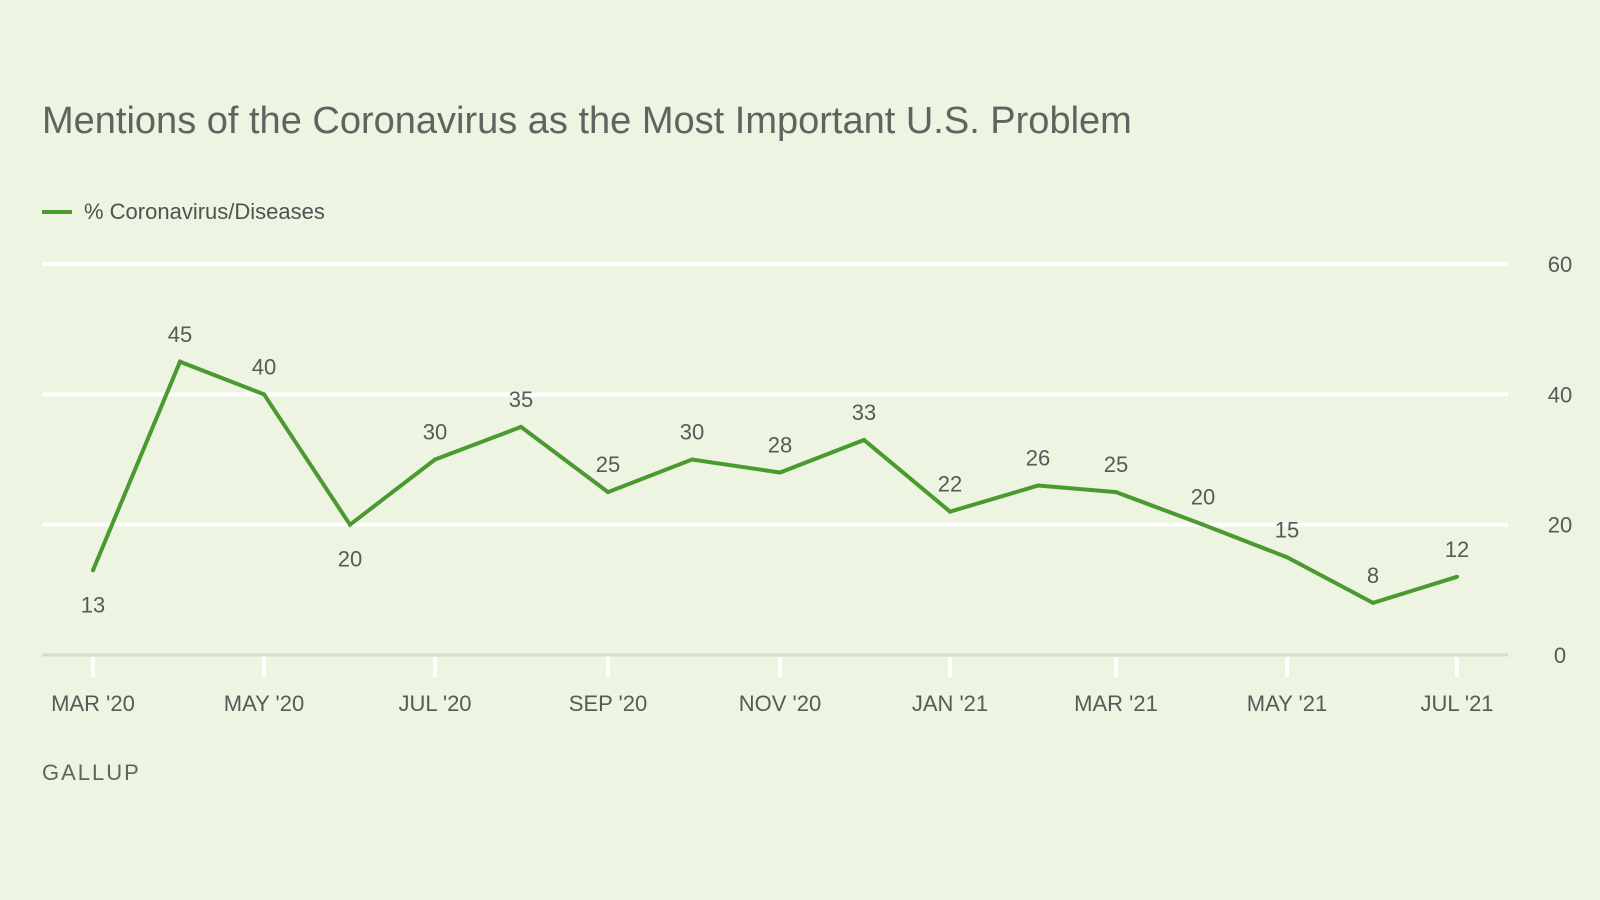 Image resolution: width=1600 pixels, height=900 pixels. Describe the element at coordinates (521, 399) in the screenshot. I see `data-label: 35` at that location.